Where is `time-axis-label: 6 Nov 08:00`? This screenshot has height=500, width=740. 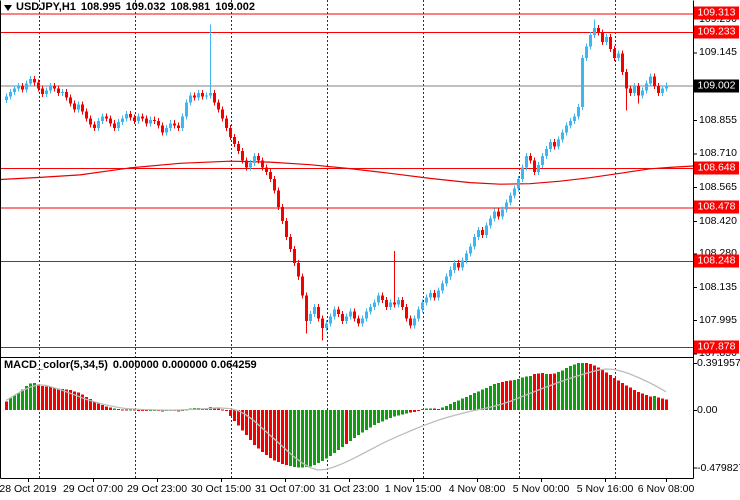 time-axis-label: 6 Nov 08:00 is located at coordinates (666, 489).